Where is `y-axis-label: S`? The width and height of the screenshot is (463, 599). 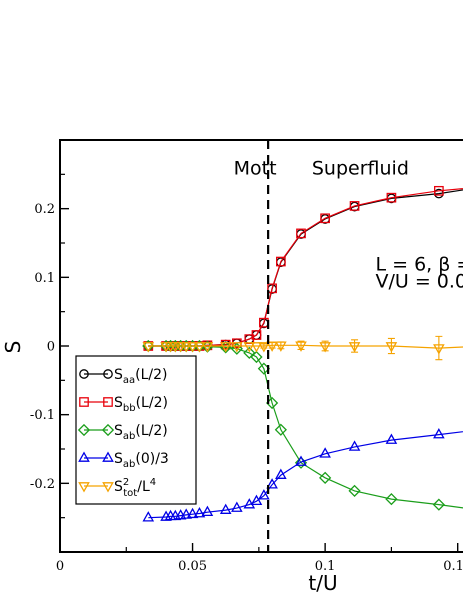 y-axis-label: S is located at coordinates (13, 347).